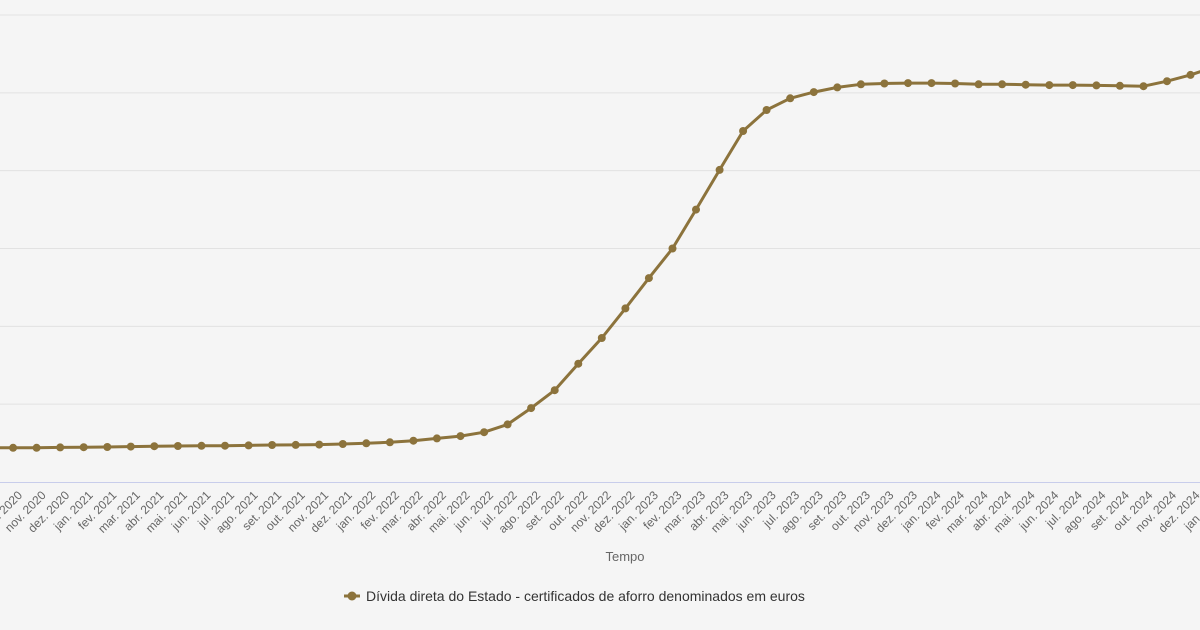 The height and width of the screenshot is (630, 1200). Describe the element at coordinates (624, 556) in the screenshot. I see `x-axis-title: Tempo` at that location.